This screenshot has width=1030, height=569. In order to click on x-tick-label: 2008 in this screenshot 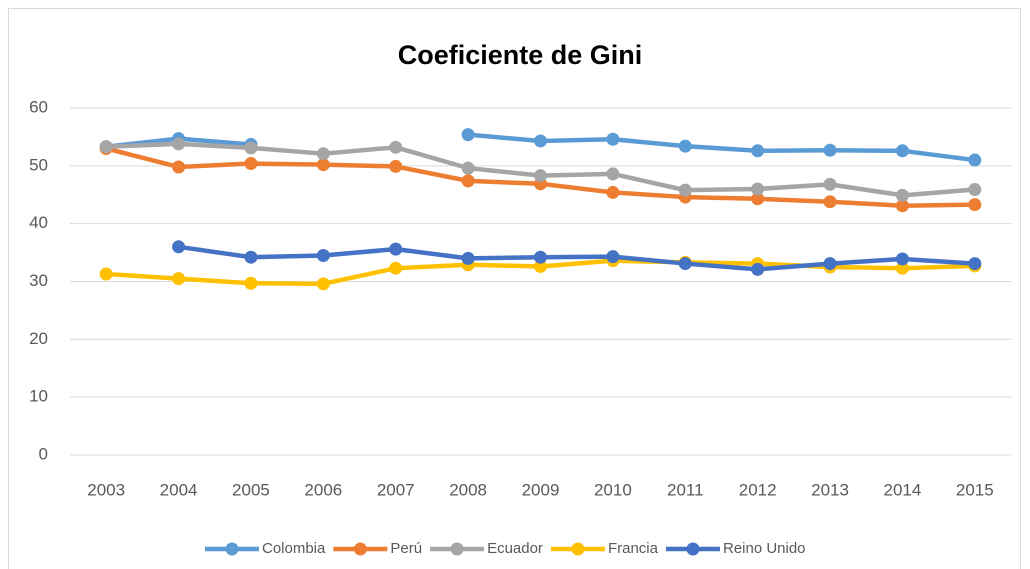, I will do `click(468, 489)`.